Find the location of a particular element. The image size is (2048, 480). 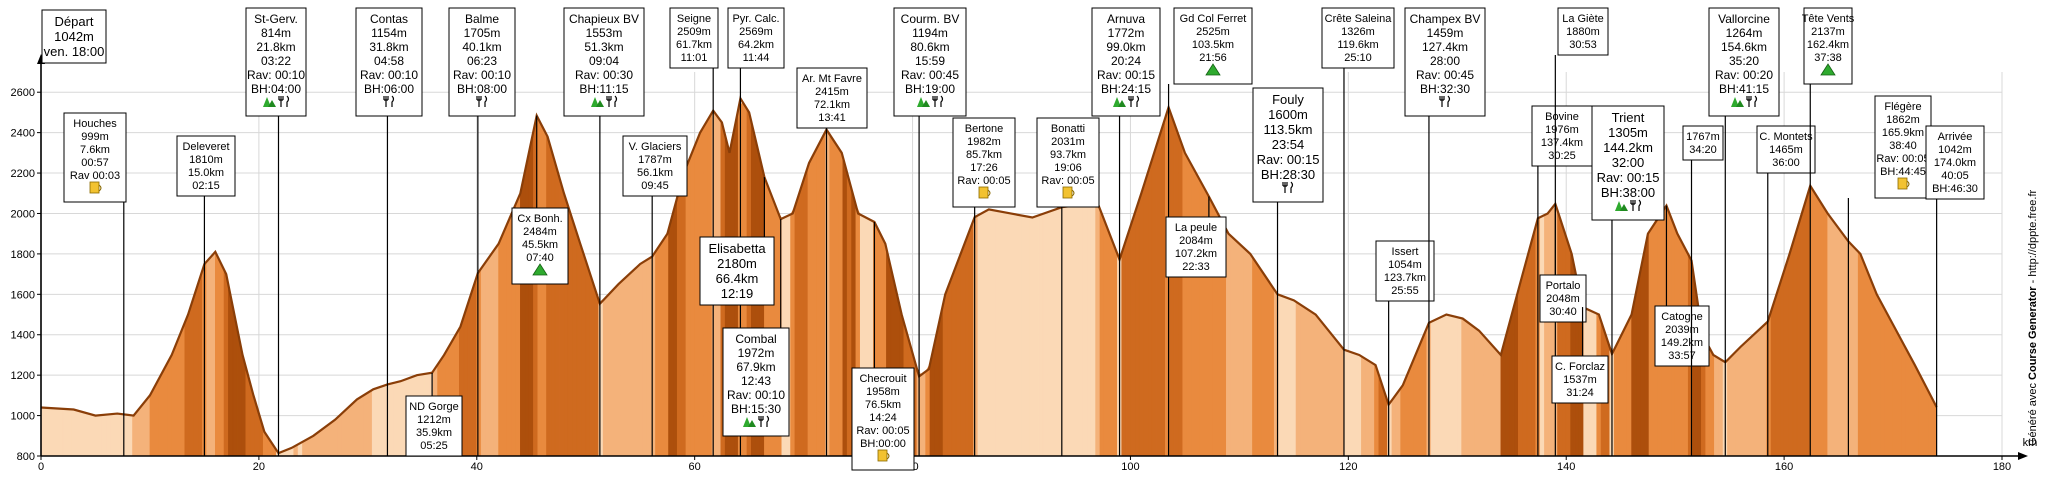

y-tick-label: 2400 is located at coordinates (23, 134).